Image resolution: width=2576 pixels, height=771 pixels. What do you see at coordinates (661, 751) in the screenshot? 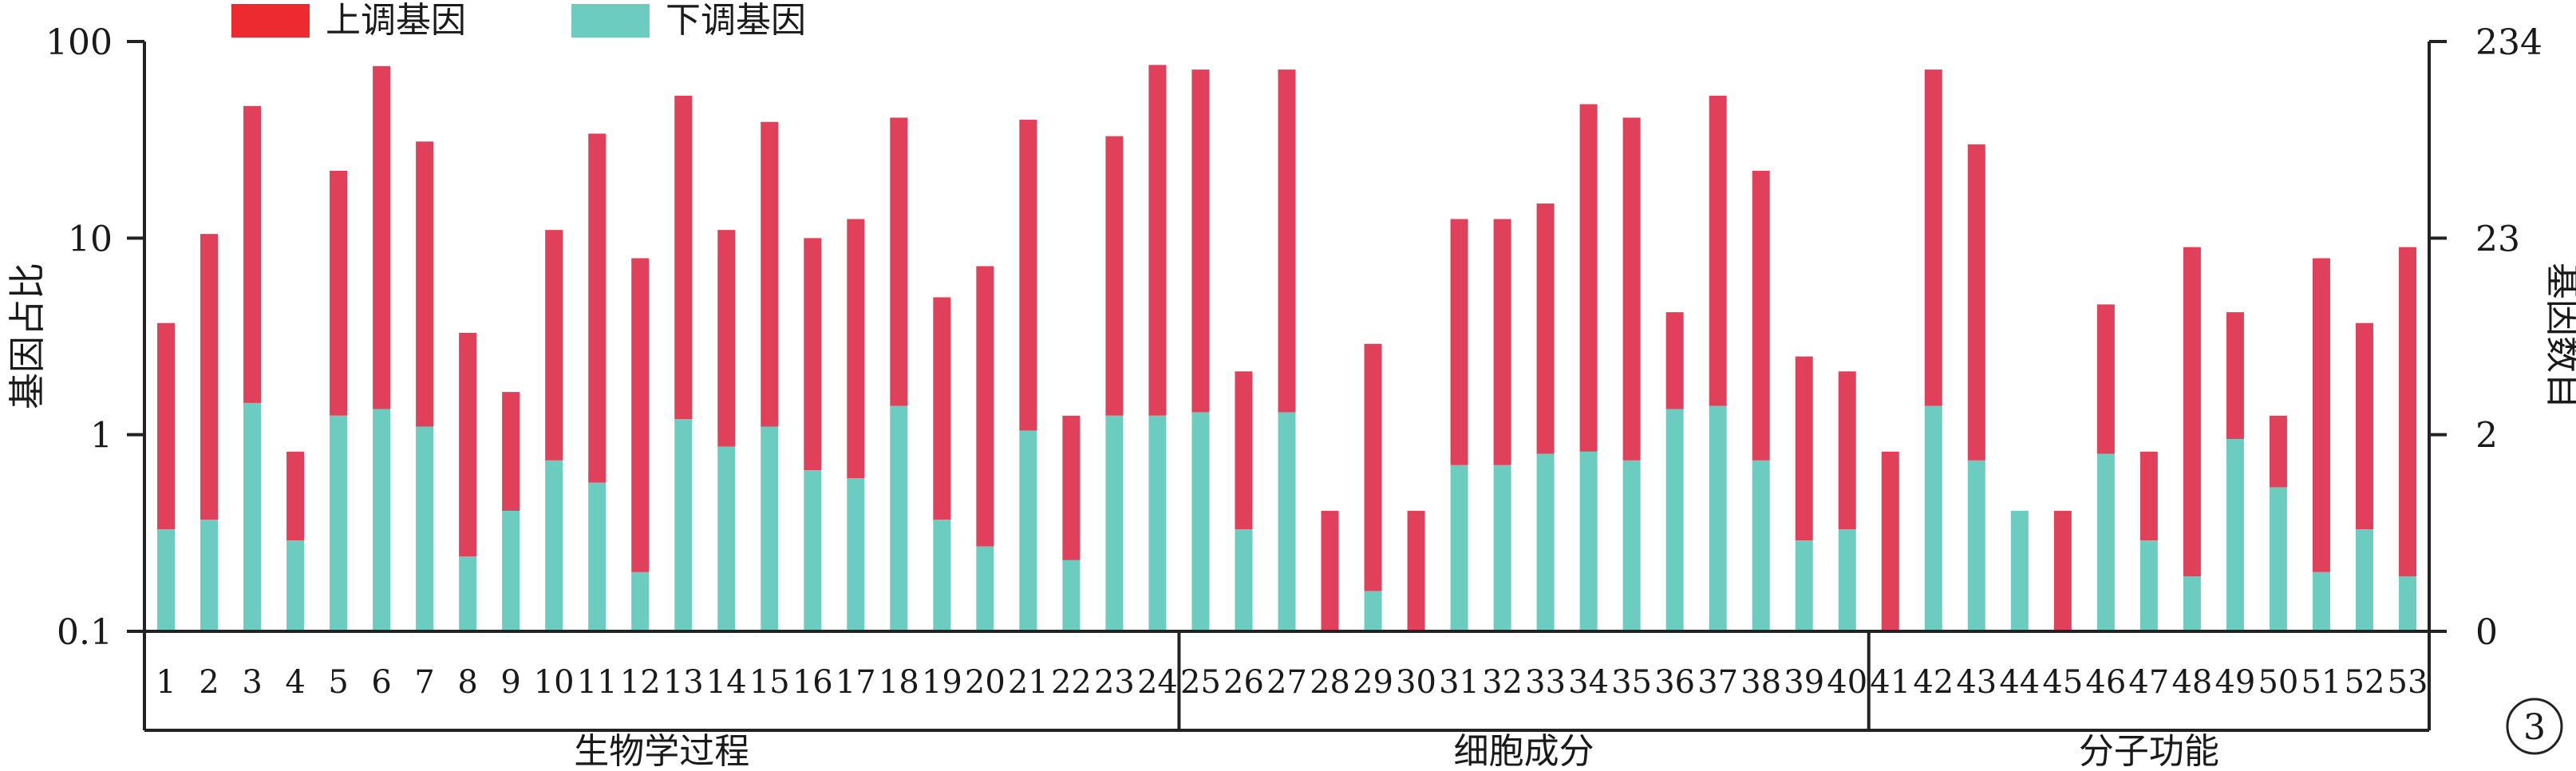
I see `group-label-1: 生物学过程` at bounding box center [661, 751].